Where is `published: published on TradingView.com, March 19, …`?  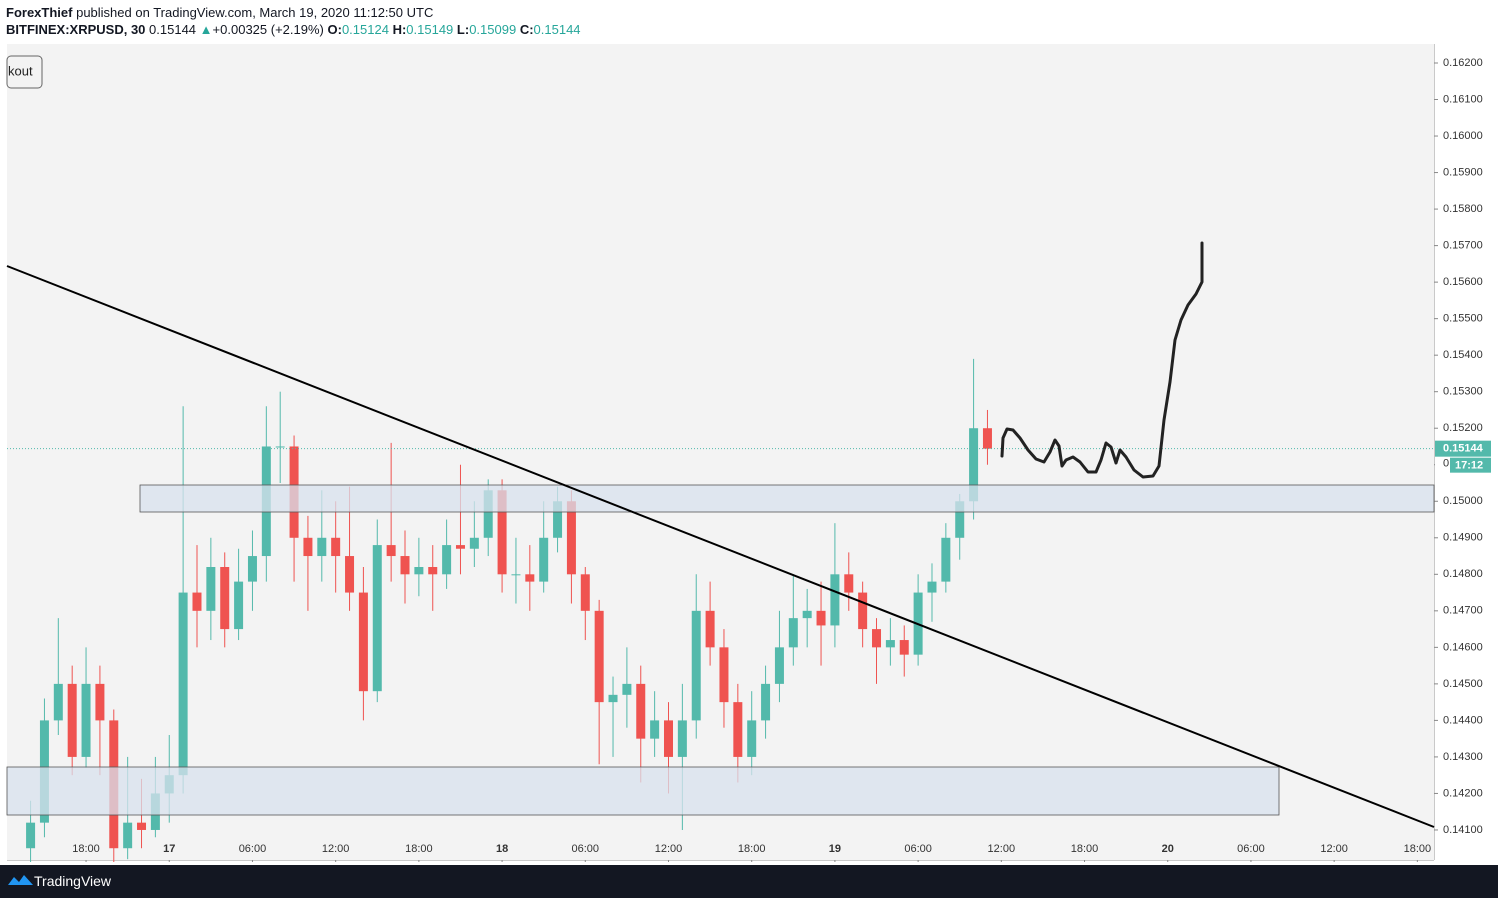
published: published on TradingView.com, March 19, … is located at coordinates (255, 12).